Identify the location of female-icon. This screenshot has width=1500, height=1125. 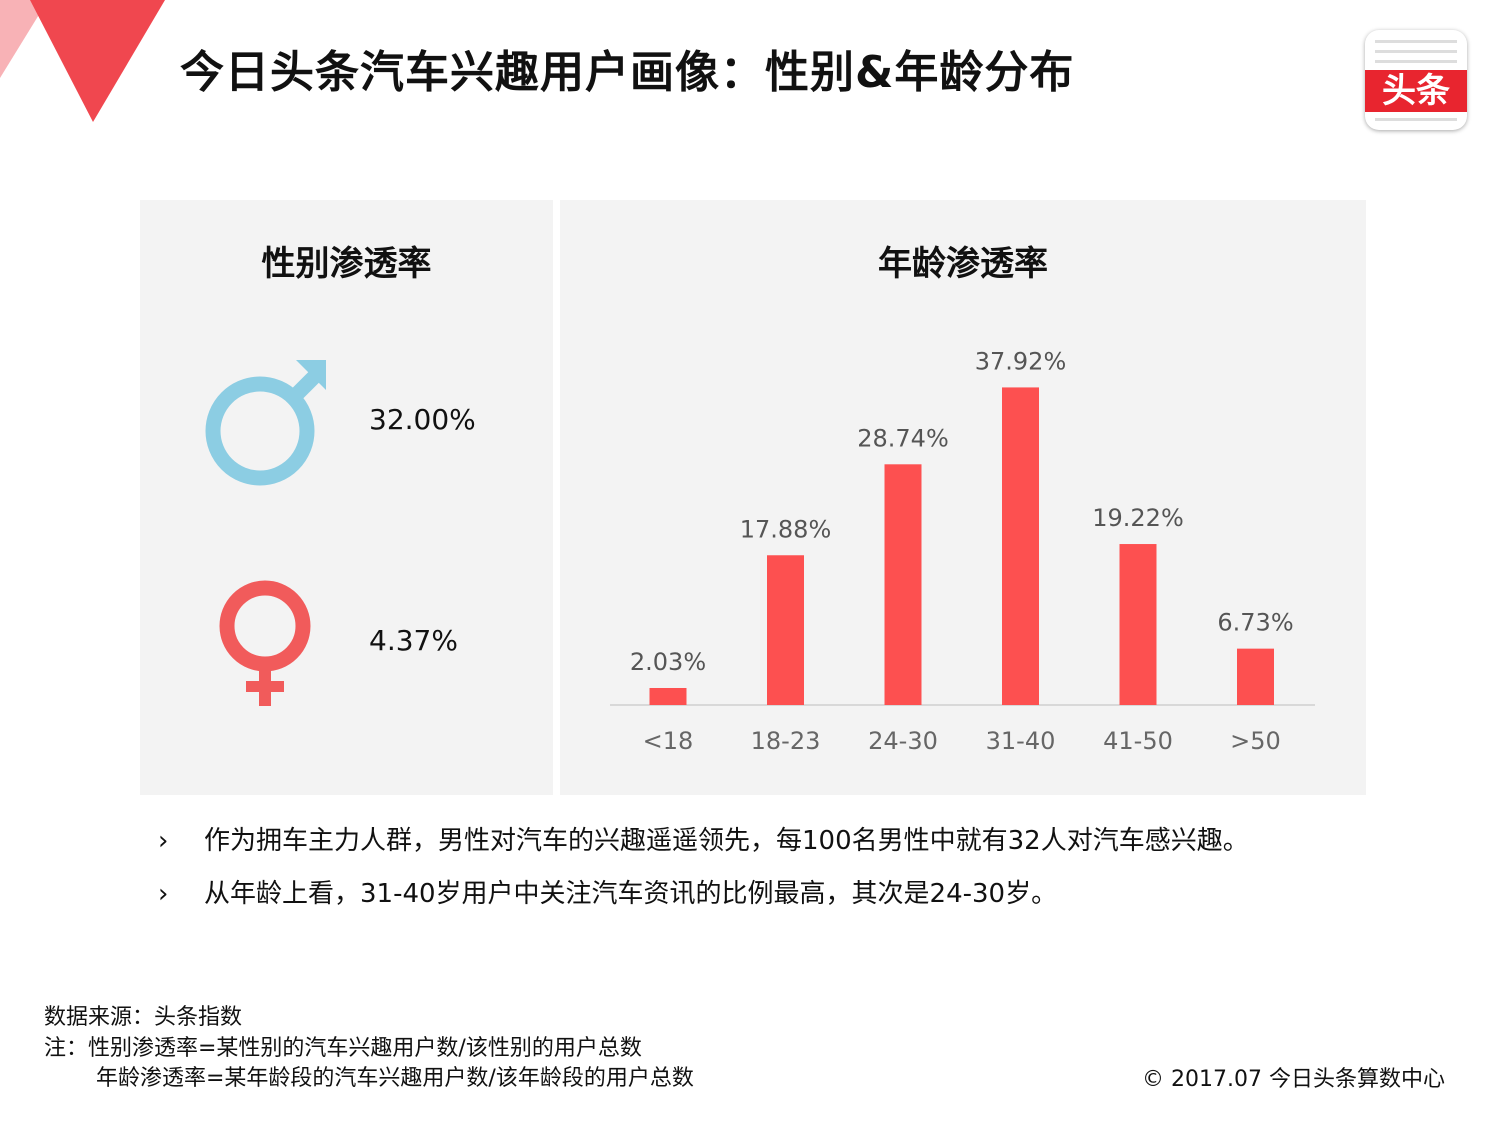
(265, 643).